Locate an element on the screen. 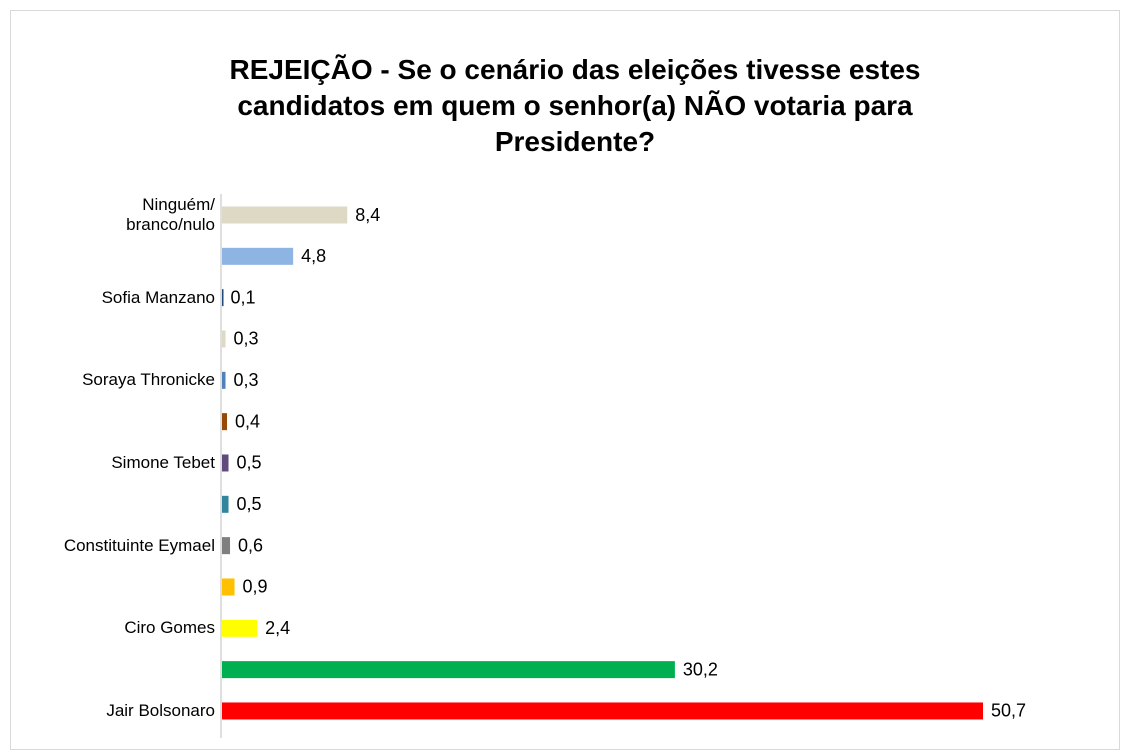 This screenshot has width=1130, height=750. y-tick-label: Jair Bolsonaro is located at coordinates (160, 710).